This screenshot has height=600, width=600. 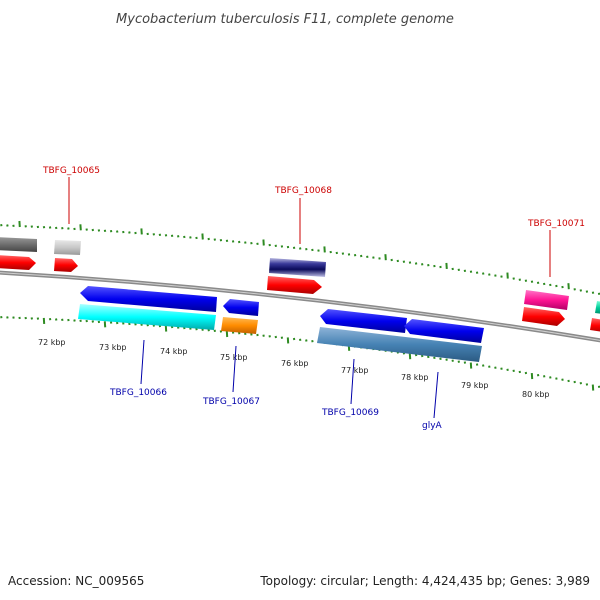 I want to click on scale-label: 76 kbp, so click(x=295, y=363).